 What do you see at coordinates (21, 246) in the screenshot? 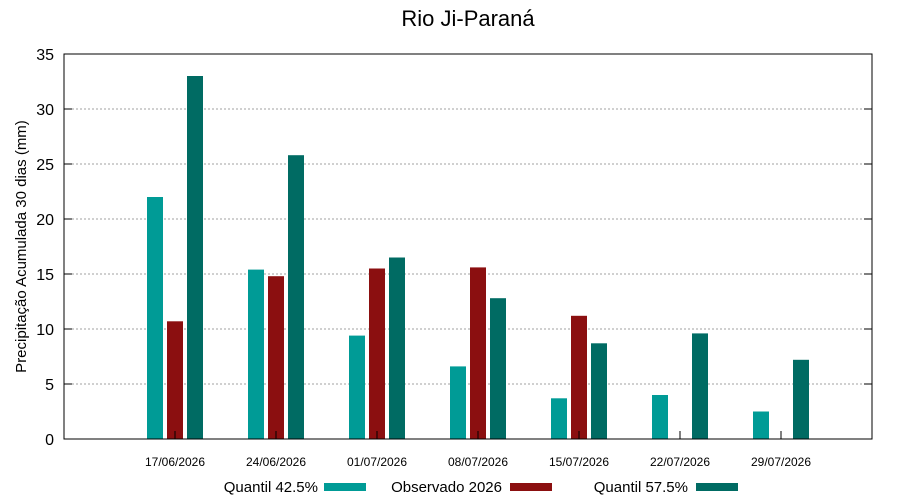
I see `y-axis-label: Precipitação Acumulada 30 dias (mm)` at bounding box center [21, 246].